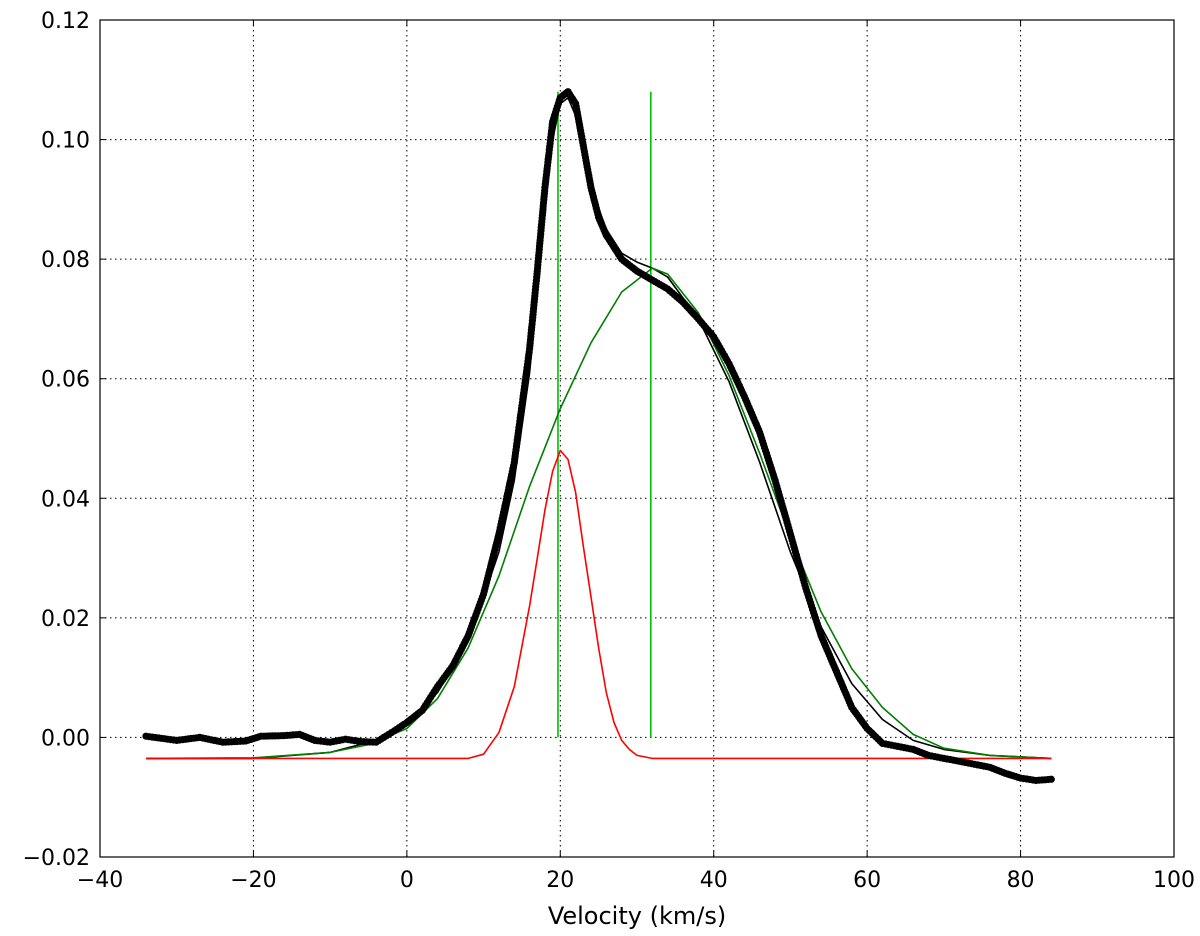 The height and width of the screenshot is (936, 1200). What do you see at coordinates (1051, 779) in the screenshot?
I see `data-point` at bounding box center [1051, 779].